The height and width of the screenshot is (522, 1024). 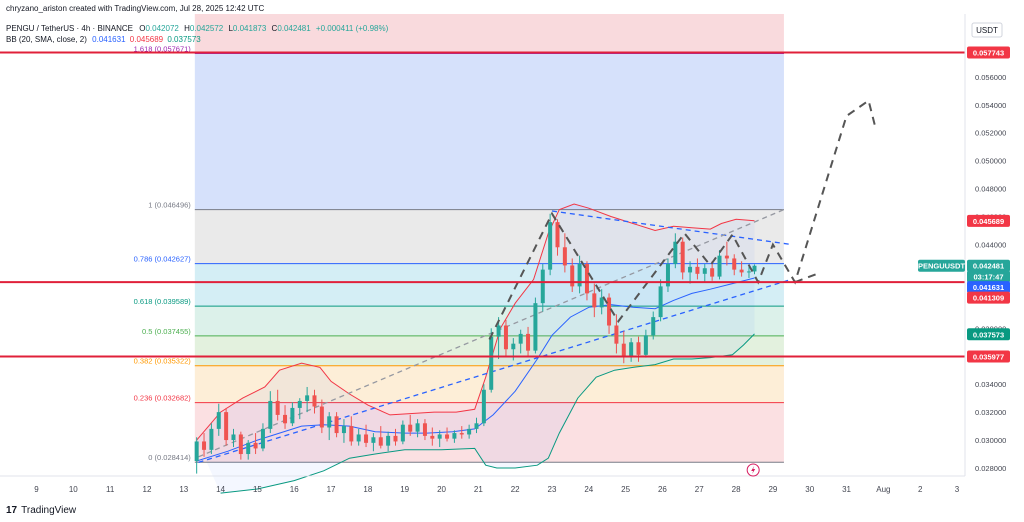 What do you see at coordinates (73, 489) in the screenshot?
I see `x-tick-1: 10` at bounding box center [73, 489].